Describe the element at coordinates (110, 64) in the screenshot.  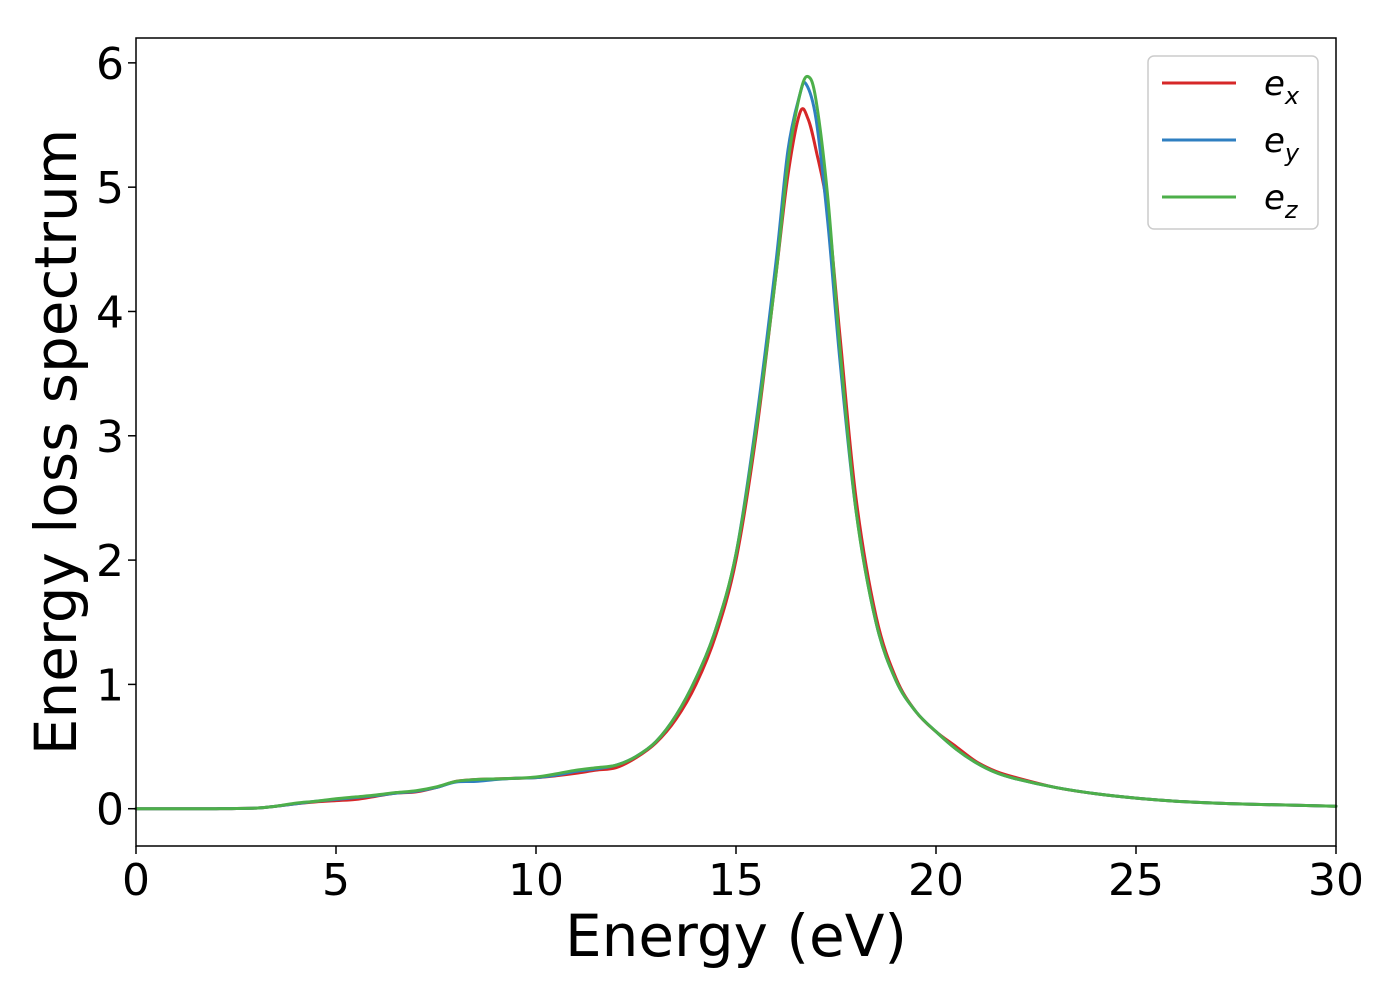
I see `y-tick-label: 6` at that location.